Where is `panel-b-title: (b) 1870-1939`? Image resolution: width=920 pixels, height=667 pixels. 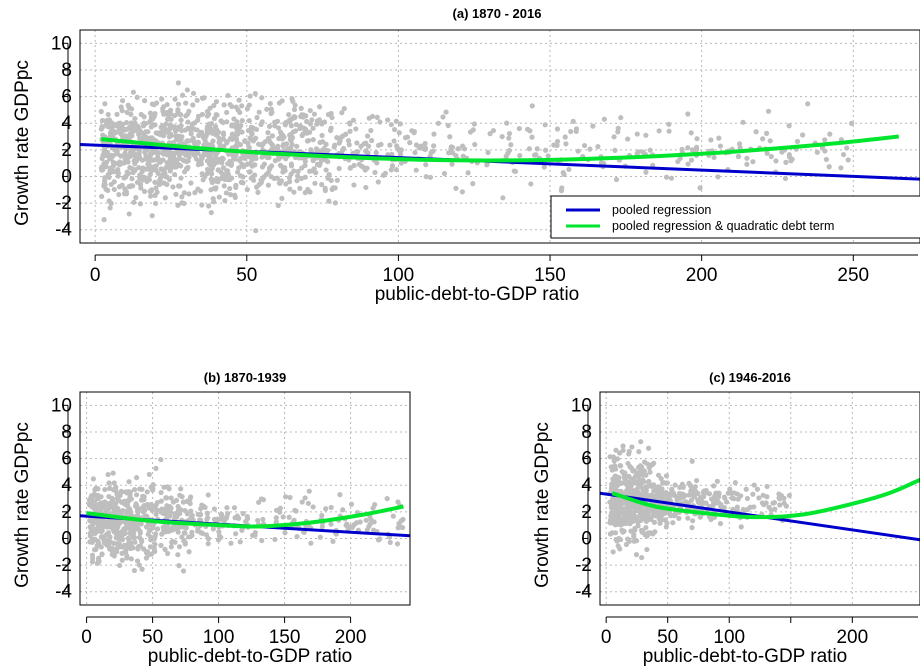
panel-b-title: (b) 1870-1939 is located at coordinates (245, 377).